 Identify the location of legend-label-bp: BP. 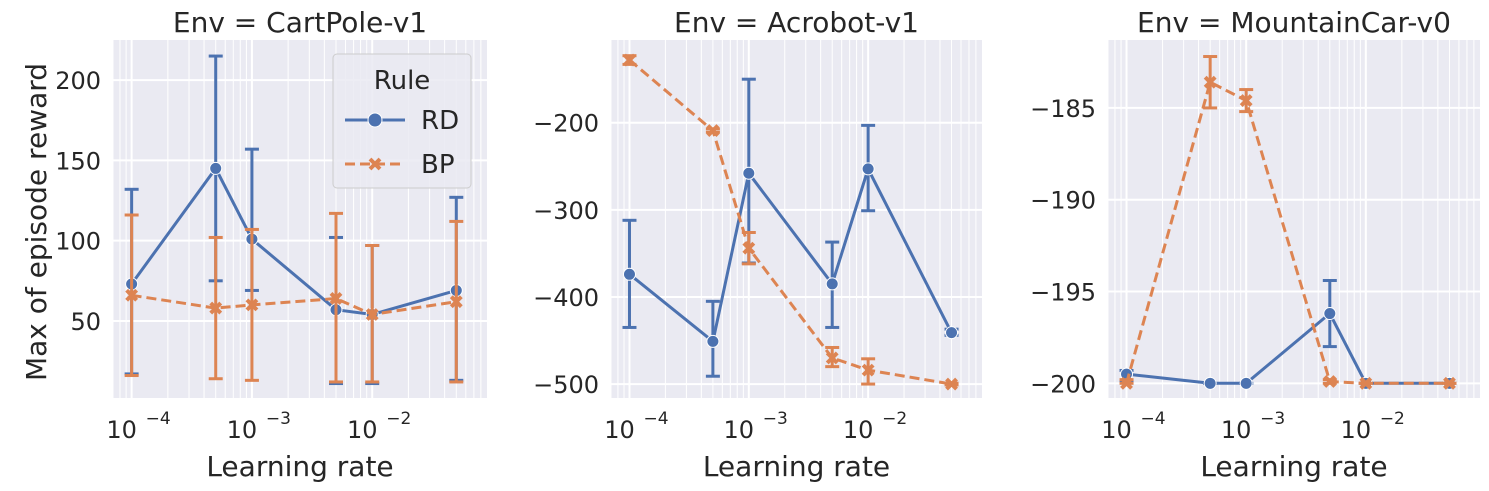
(438, 165).